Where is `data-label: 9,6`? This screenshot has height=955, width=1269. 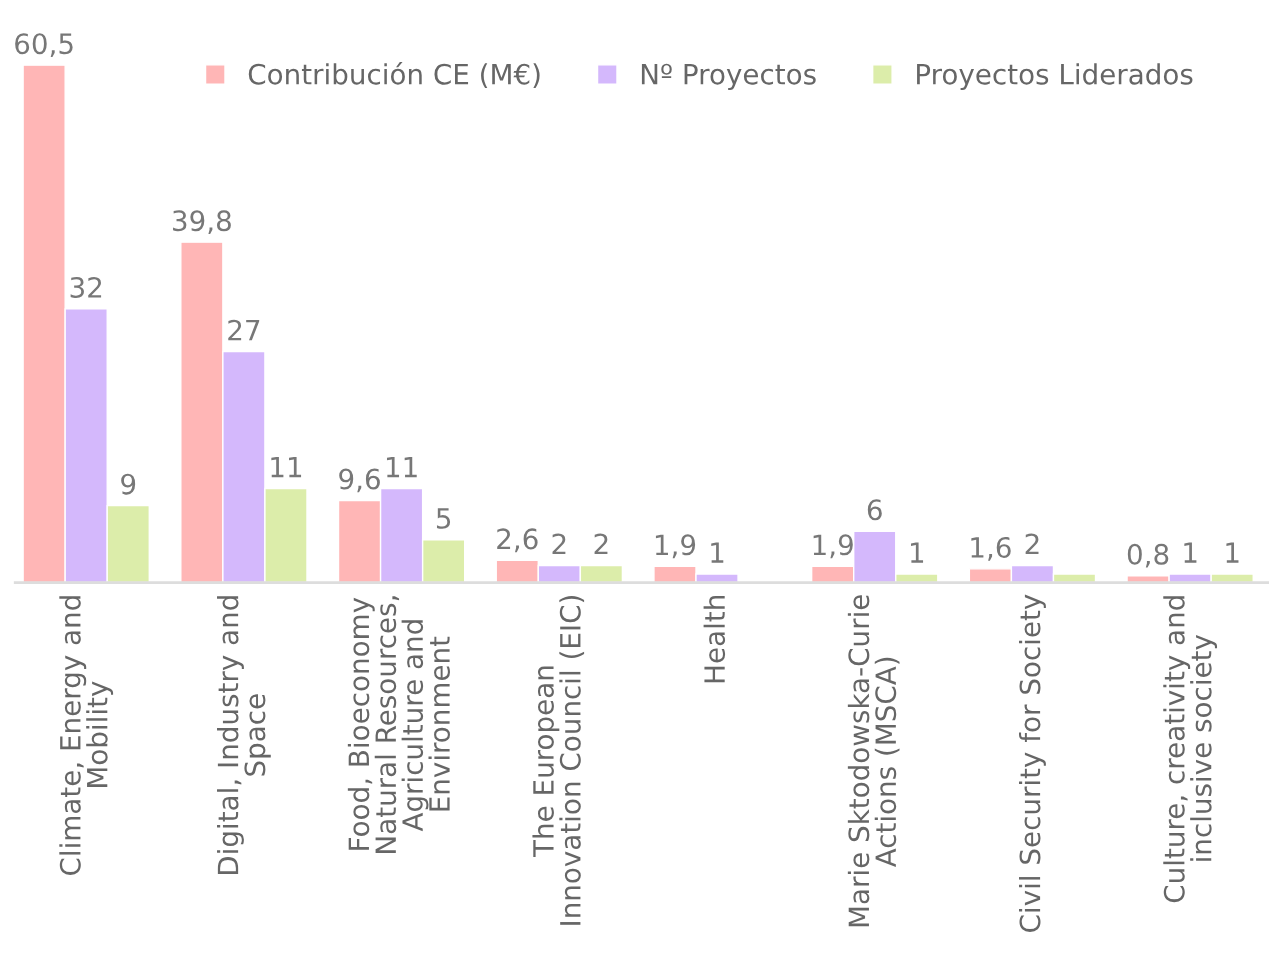 data-label: 9,6 is located at coordinates (359, 480).